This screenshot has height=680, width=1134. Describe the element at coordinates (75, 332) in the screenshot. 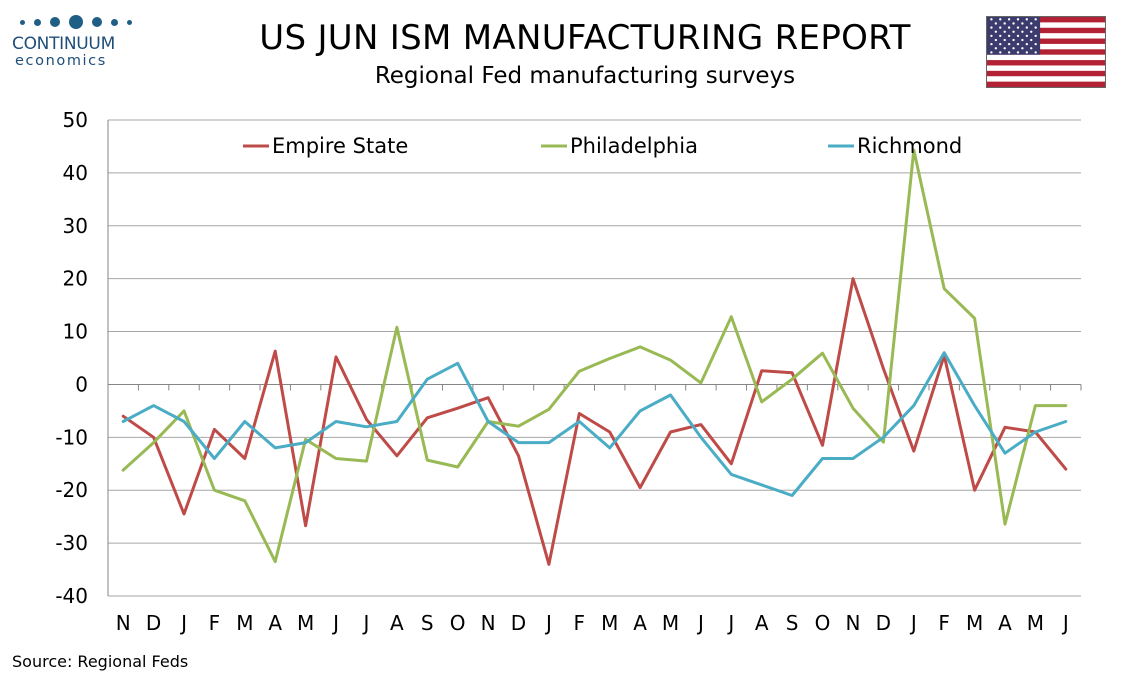

I see `y-tick-label: 10` at that location.